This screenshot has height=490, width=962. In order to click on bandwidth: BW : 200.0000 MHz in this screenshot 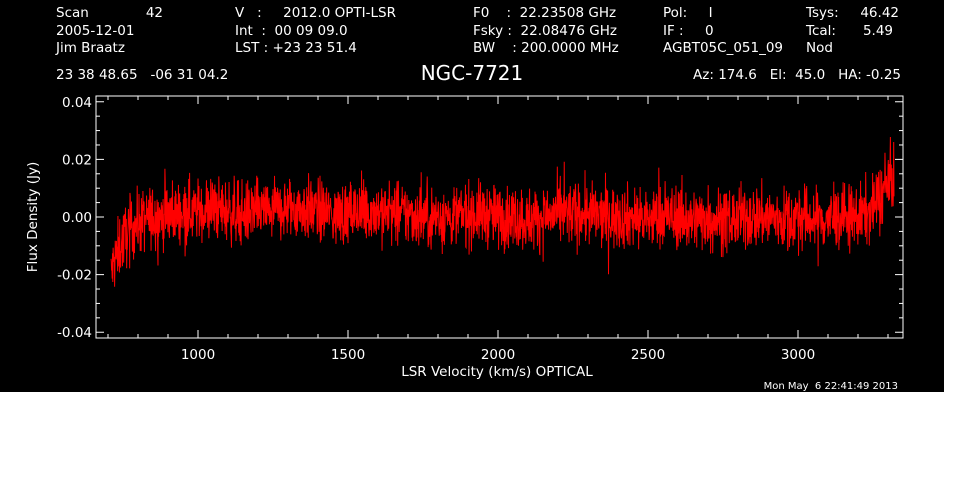, I will do `click(546, 48)`.